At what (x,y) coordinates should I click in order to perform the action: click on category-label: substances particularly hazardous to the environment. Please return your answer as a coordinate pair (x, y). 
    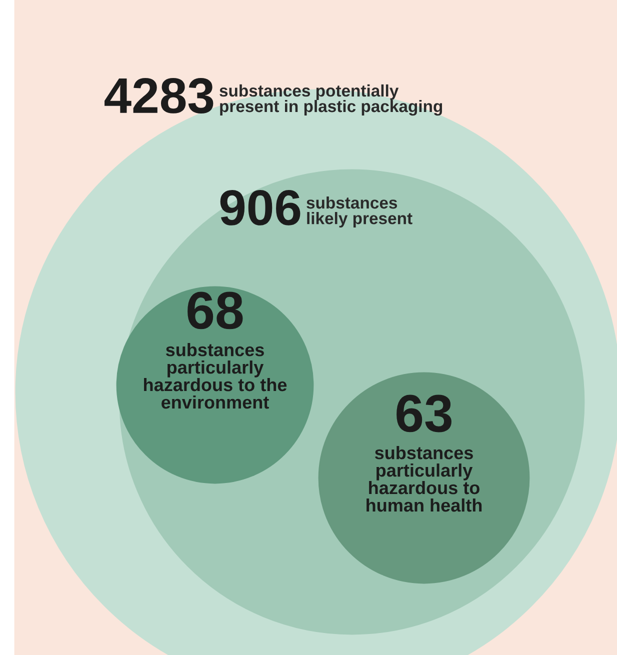
    Looking at the image, I should click on (215, 376).